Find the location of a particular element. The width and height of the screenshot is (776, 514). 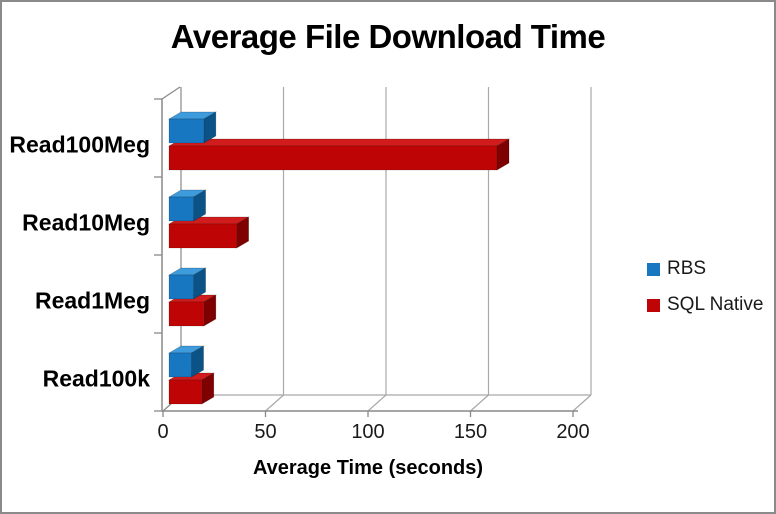

legend-swatch-sql-native-icon is located at coordinates (653, 305).